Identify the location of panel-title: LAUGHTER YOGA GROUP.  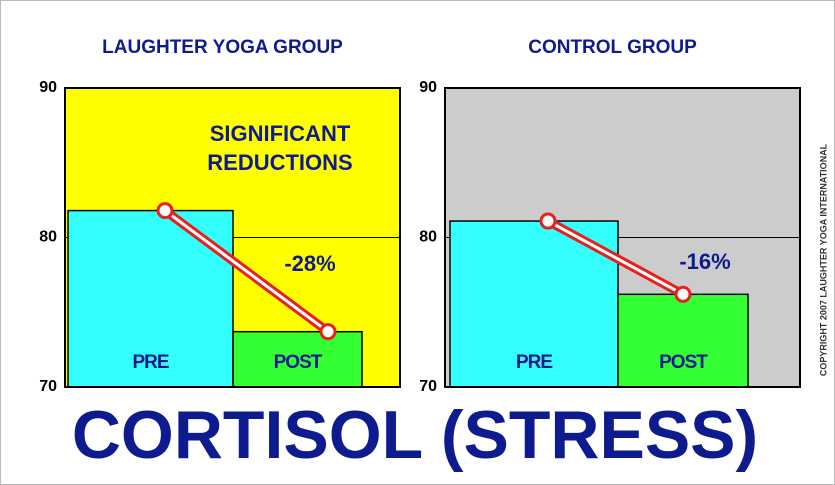
(222, 47).